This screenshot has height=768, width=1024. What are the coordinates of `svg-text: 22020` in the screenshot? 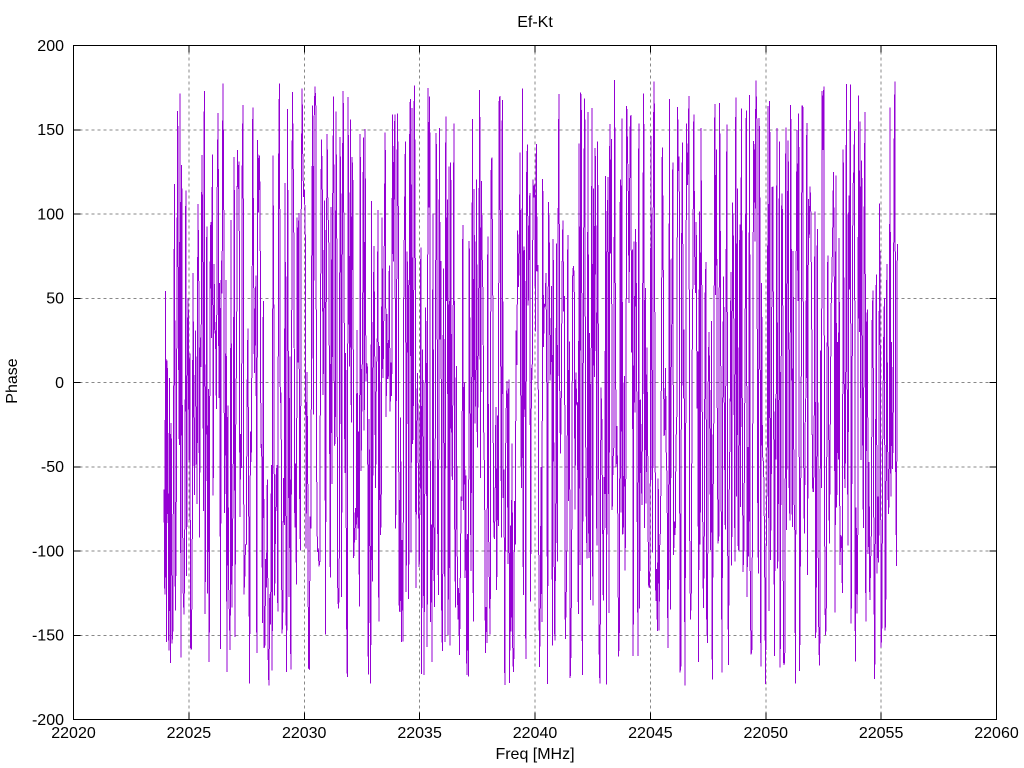 It's located at (73, 733).